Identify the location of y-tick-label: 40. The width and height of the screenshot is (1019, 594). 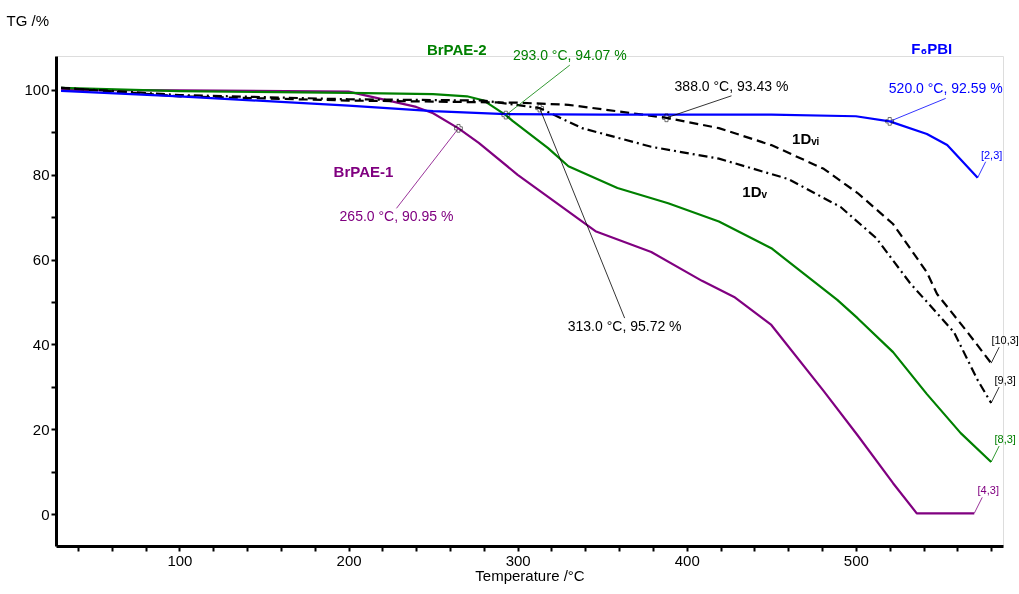
(41, 344).